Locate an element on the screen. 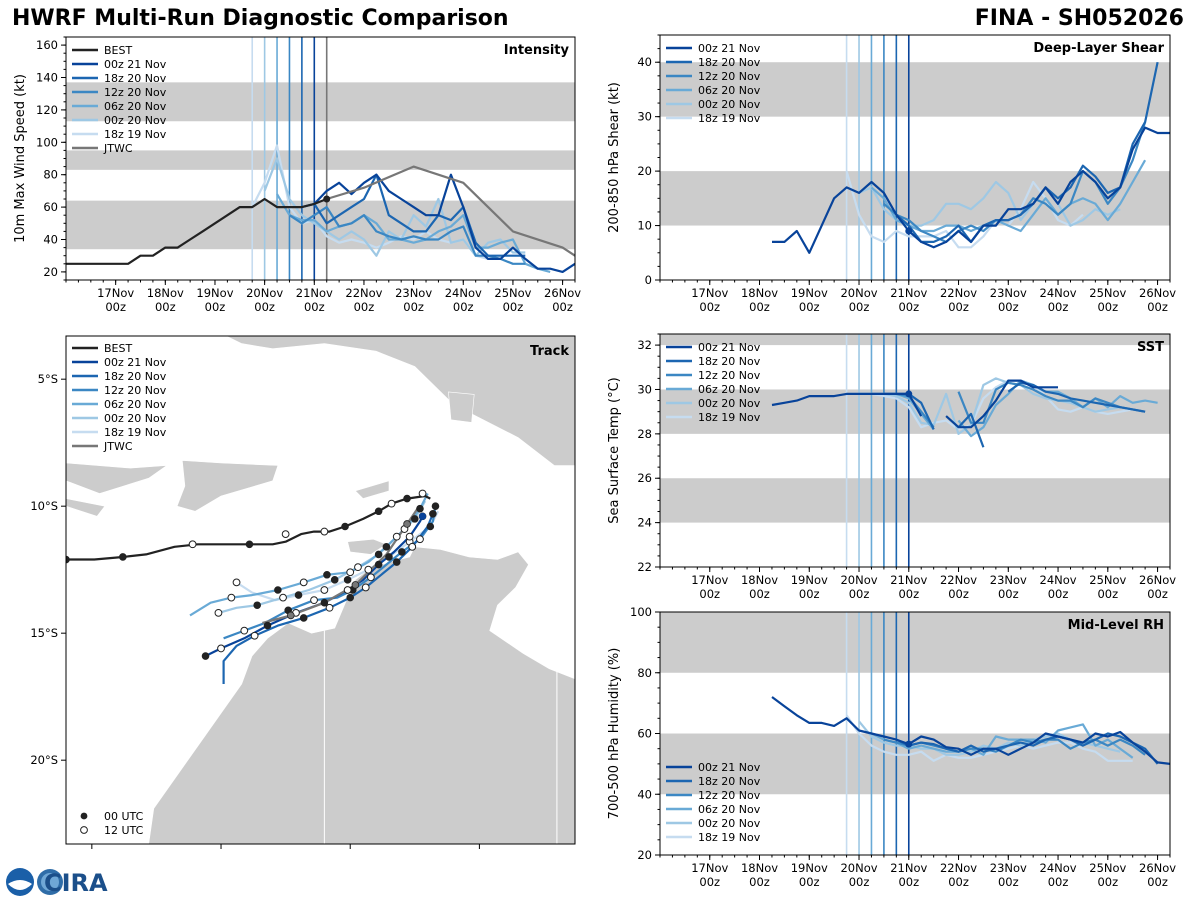 The width and height of the screenshot is (1200, 900). x-tick-label: 18Nov is located at coordinates (165, 293).